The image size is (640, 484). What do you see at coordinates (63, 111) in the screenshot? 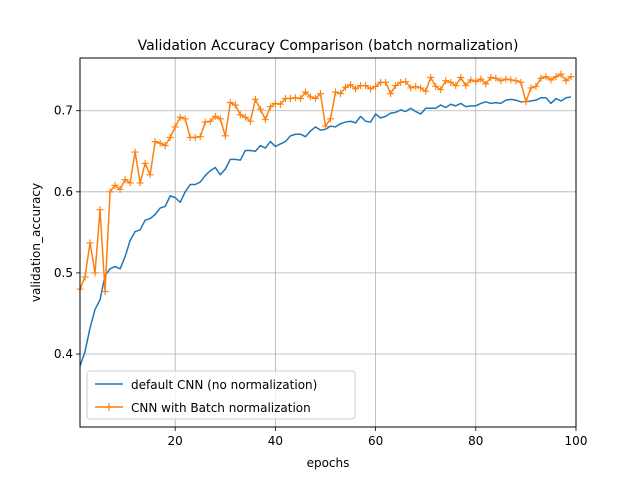
I see `y-tick-label: 0.7` at bounding box center [63, 111].